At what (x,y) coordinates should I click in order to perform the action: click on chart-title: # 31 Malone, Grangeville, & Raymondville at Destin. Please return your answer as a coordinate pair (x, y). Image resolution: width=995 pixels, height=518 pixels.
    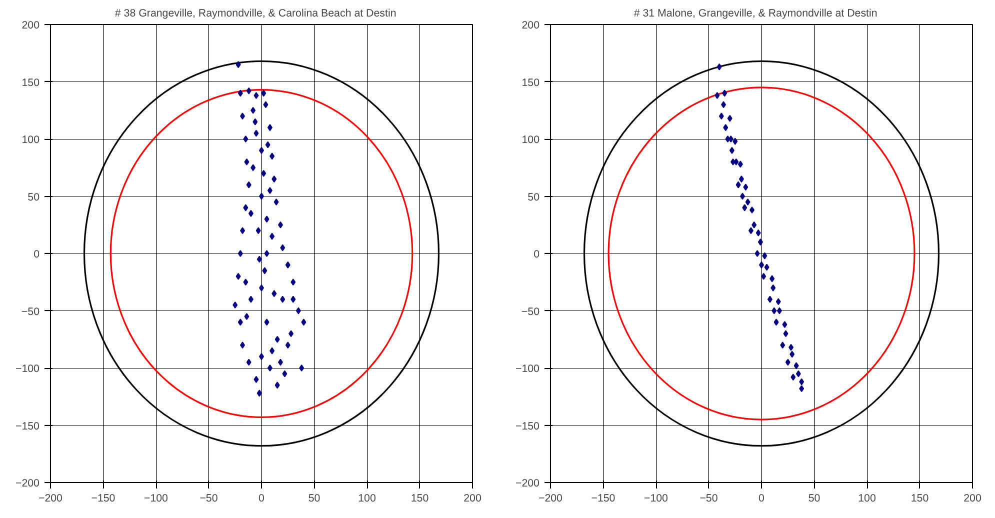
    Looking at the image, I should click on (756, 14).